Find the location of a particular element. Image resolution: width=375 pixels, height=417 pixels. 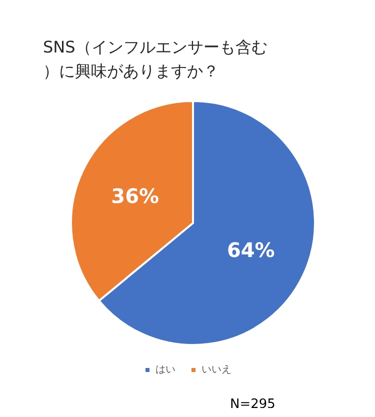

data-label: 64% is located at coordinates (250, 250).